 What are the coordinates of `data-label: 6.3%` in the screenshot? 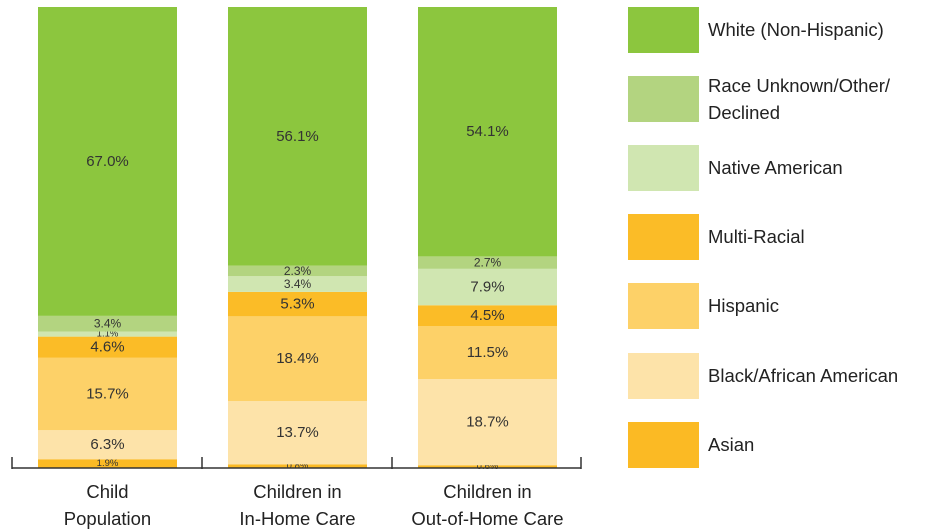 It's located at (107, 444).